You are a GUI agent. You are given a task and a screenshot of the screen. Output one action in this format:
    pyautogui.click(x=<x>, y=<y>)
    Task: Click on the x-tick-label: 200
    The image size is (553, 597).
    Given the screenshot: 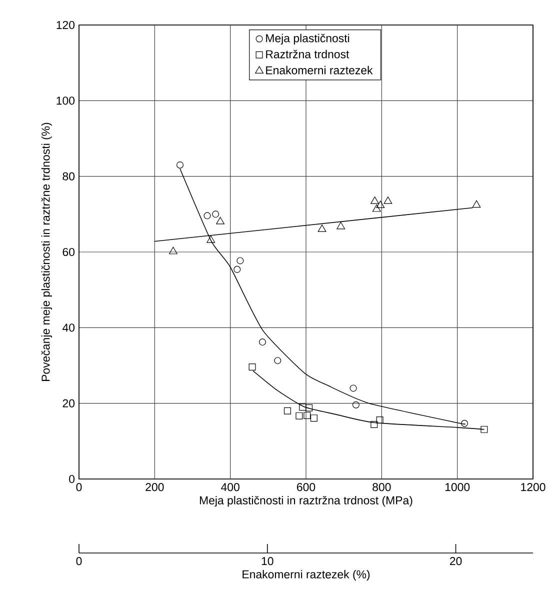 What is the action you would take?
    pyautogui.click(x=155, y=487)
    